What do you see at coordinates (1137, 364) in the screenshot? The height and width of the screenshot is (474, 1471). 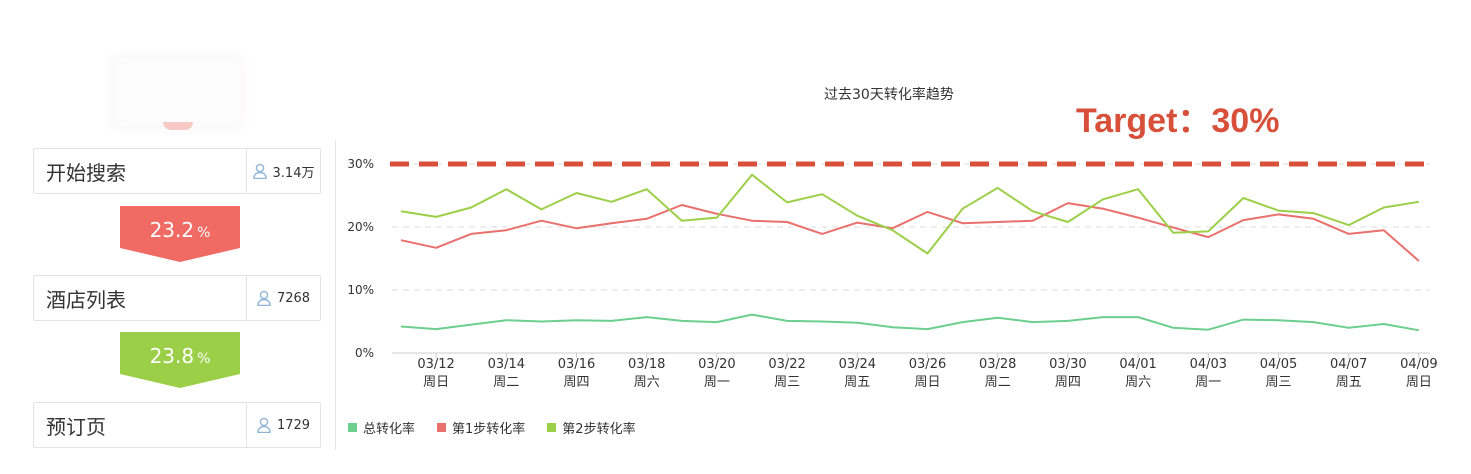 I see `x-tick-date: 04/01` at bounding box center [1137, 364].